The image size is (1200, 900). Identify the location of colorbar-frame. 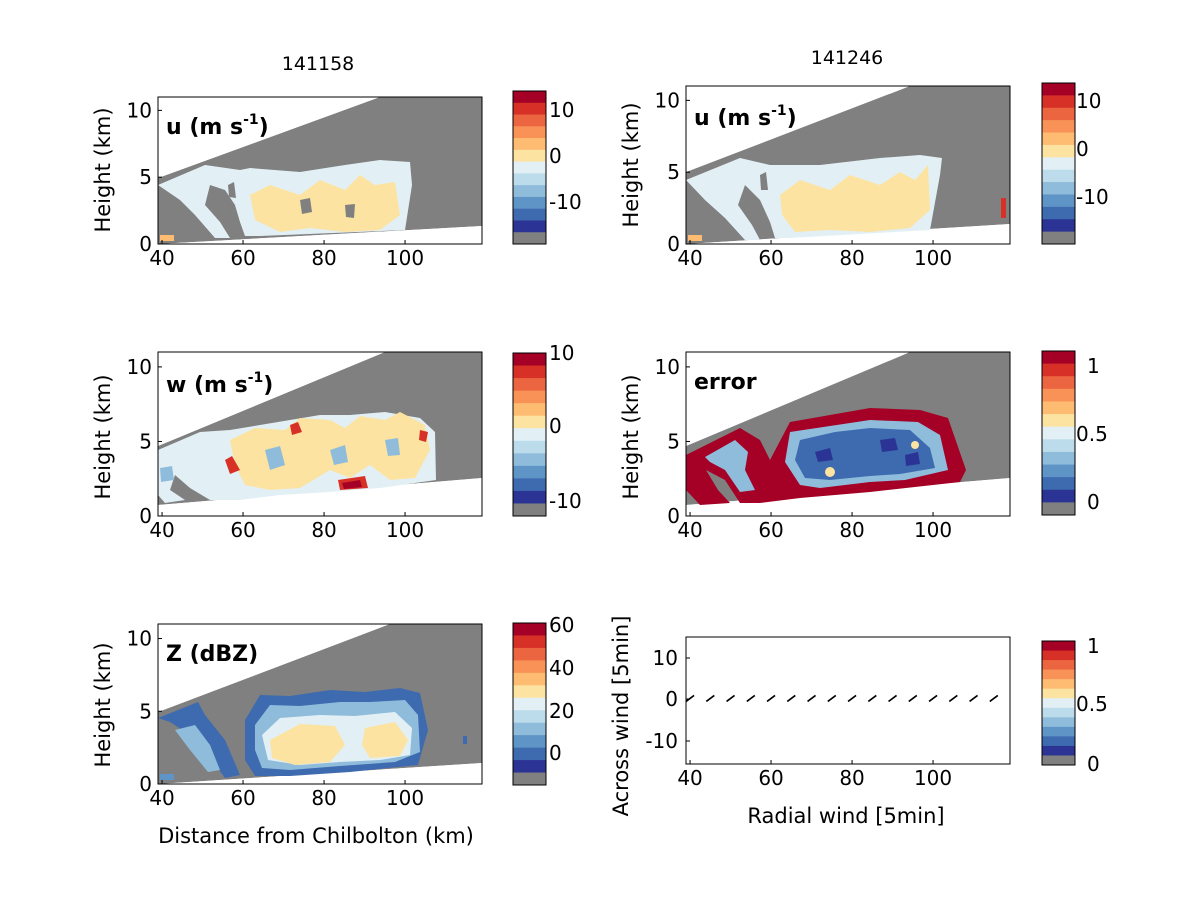
(1058, 163).